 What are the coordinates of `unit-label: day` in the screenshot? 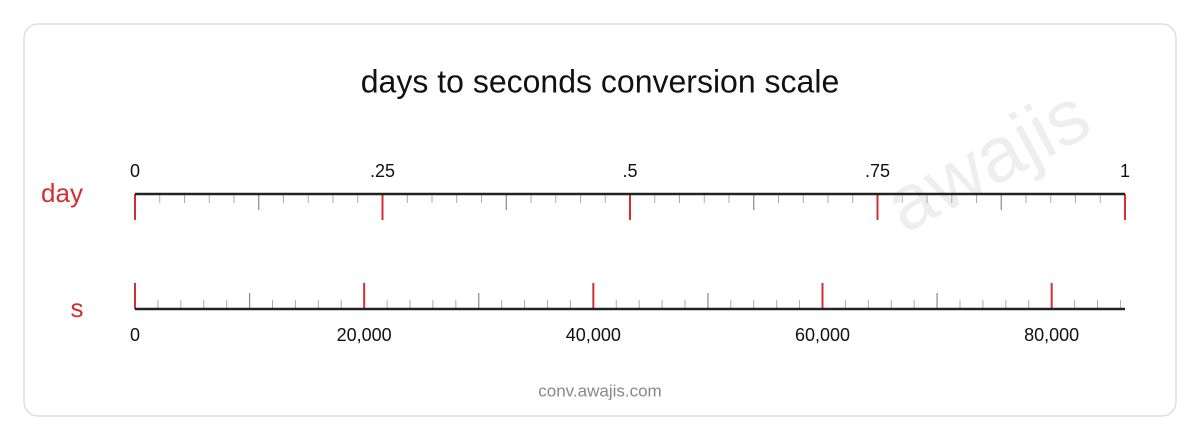 It's located at (62, 193).